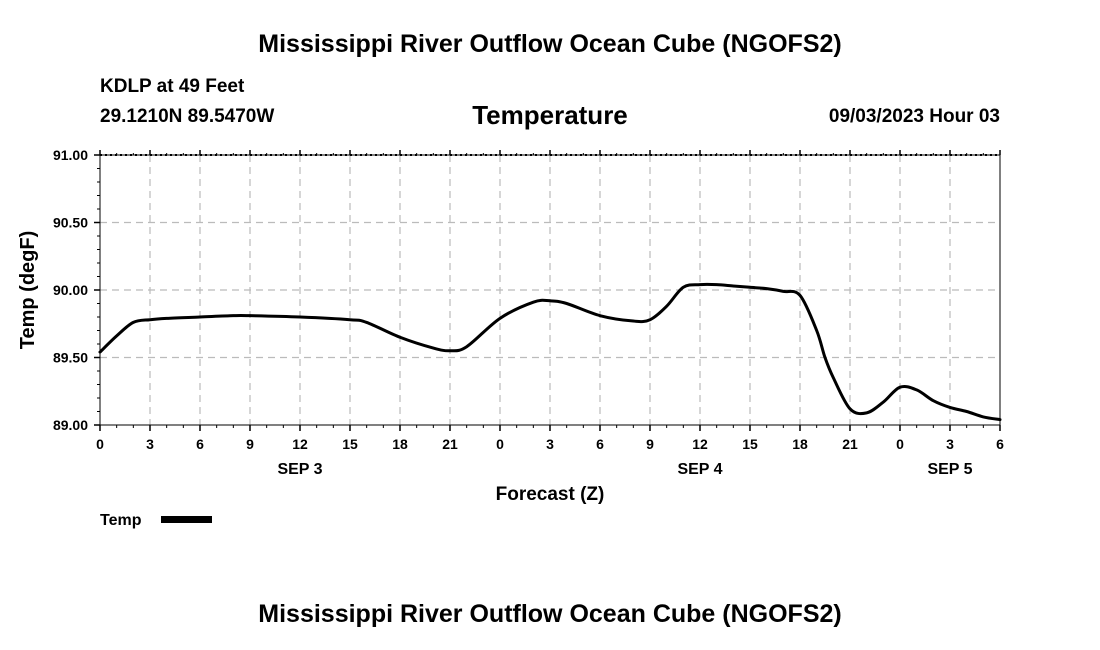 This screenshot has width=1100, height=650. Describe the element at coordinates (949, 469) in the screenshot. I see `day-label: SEP 5` at that location.